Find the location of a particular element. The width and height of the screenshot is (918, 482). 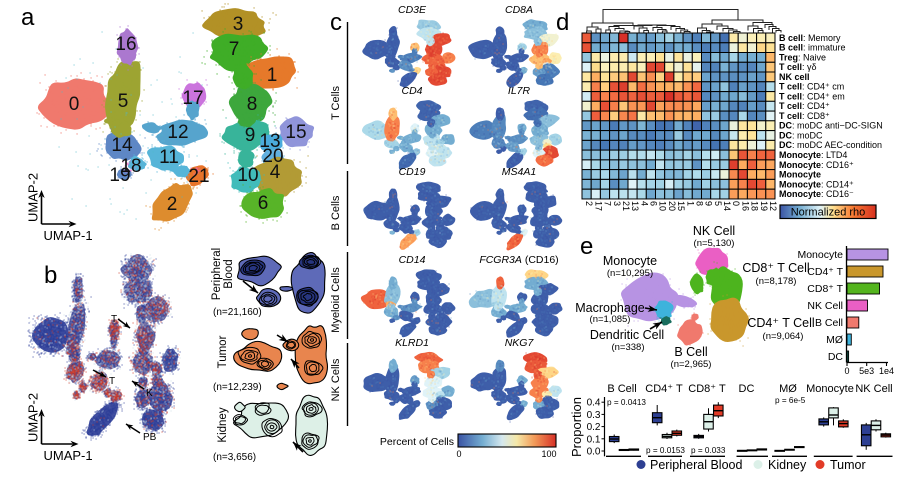

svg-text: c is located at coordinates (336, 22).